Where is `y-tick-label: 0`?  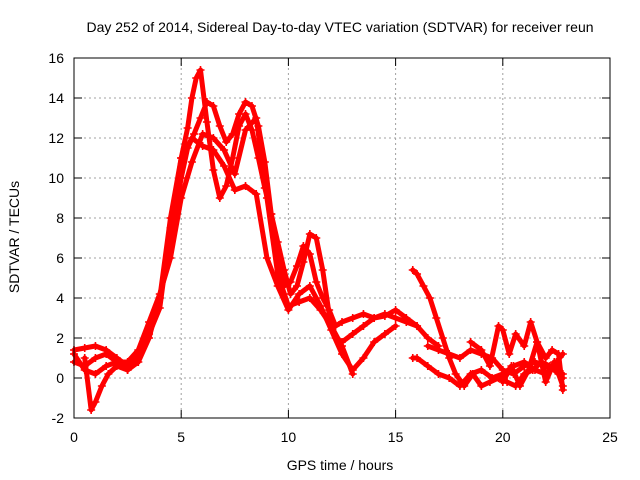
y-tick-label: 0 is located at coordinates (60, 378).